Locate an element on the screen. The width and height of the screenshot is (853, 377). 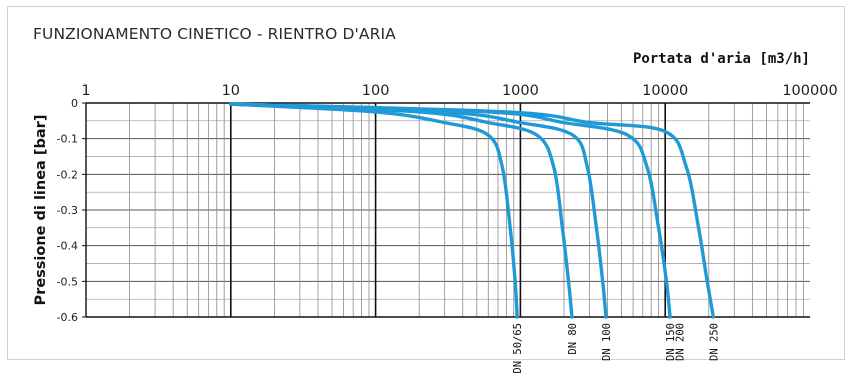
series-label: DN 200 is located at coordinates (681, 342).